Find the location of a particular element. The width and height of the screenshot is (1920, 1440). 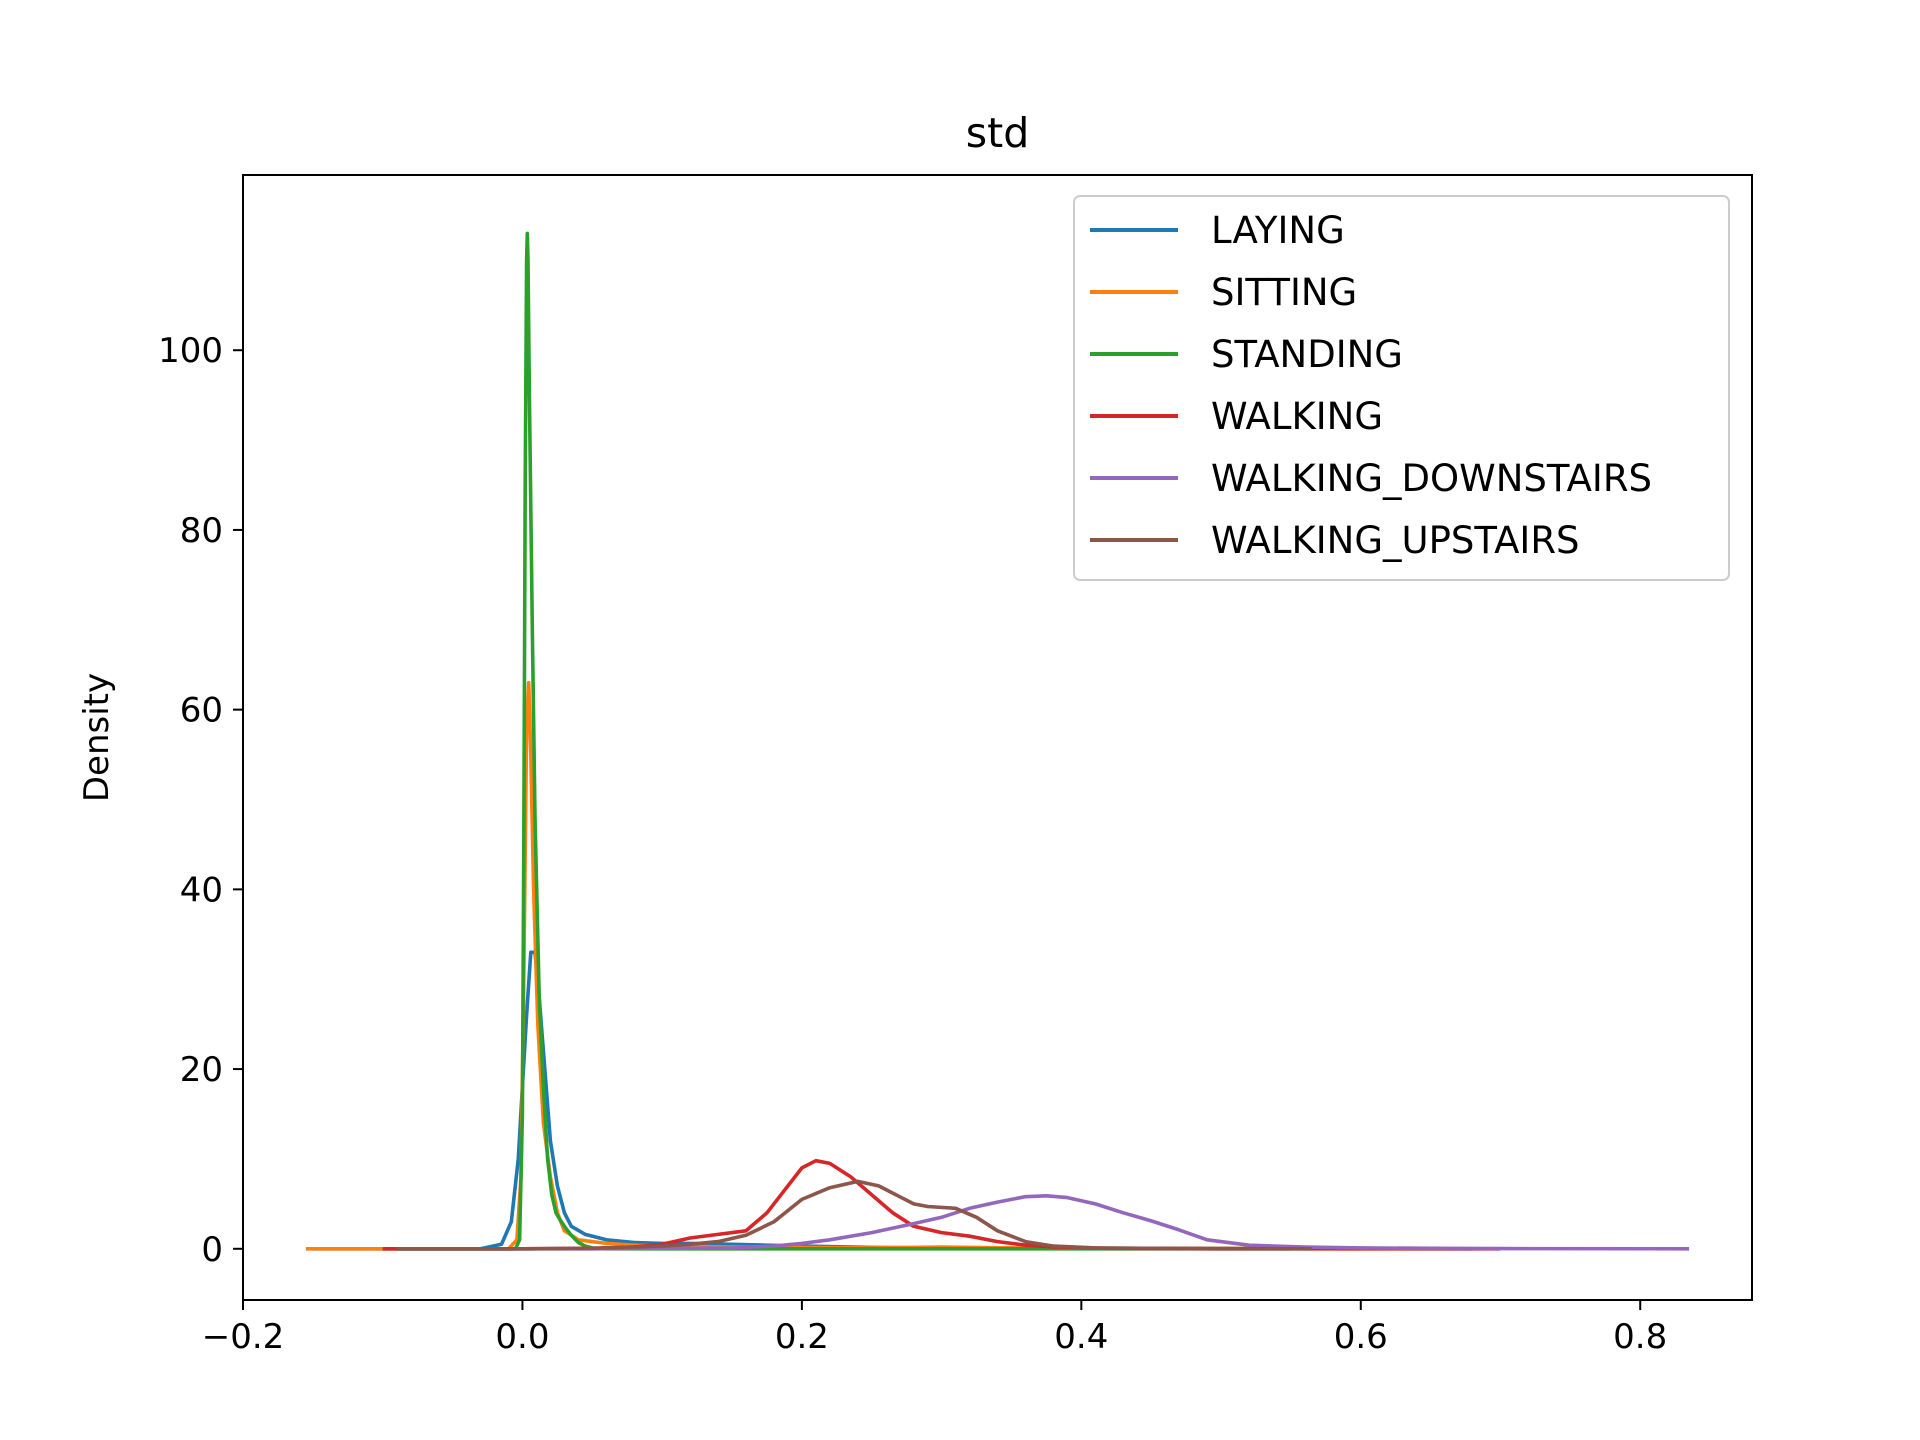

y-tick-label: 0 is located at coordinates (212, 1250).